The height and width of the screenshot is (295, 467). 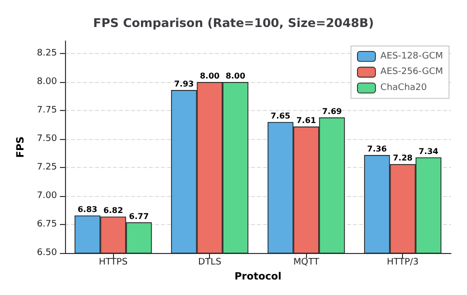 I want to click on y-tick-label: 7.25, so click(x=46, y=167).